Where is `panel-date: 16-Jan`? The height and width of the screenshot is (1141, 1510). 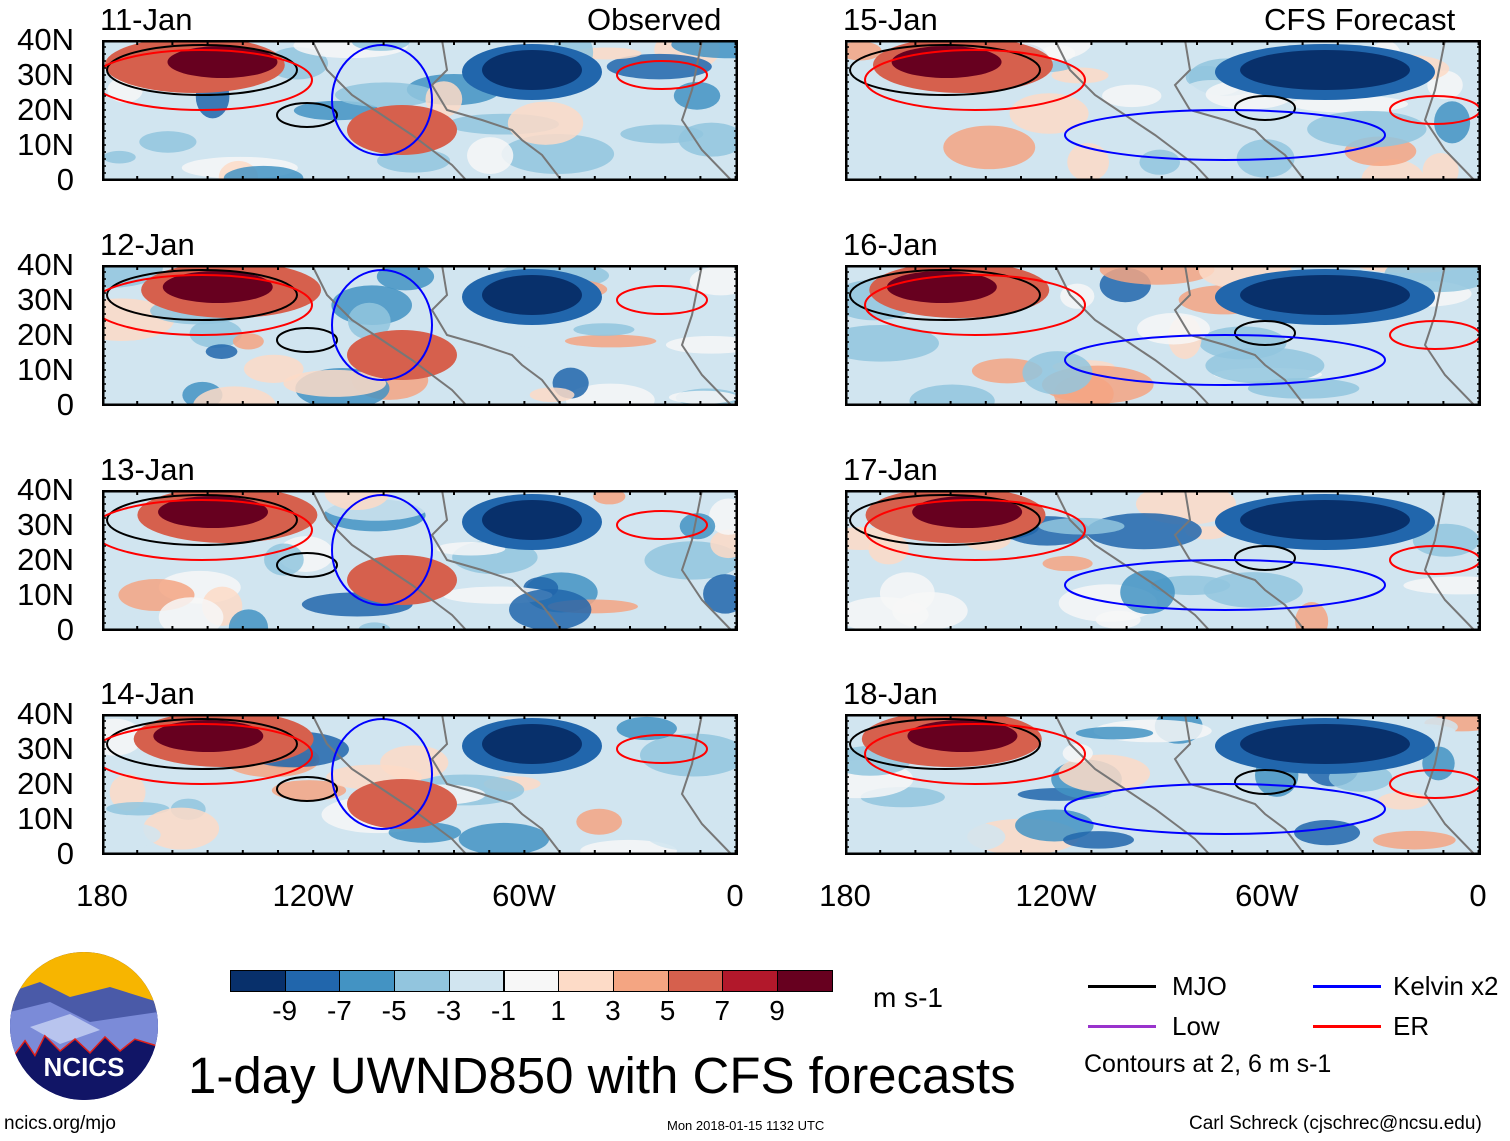 panel-date: 16-Jan is located at coordinates (890, 244).